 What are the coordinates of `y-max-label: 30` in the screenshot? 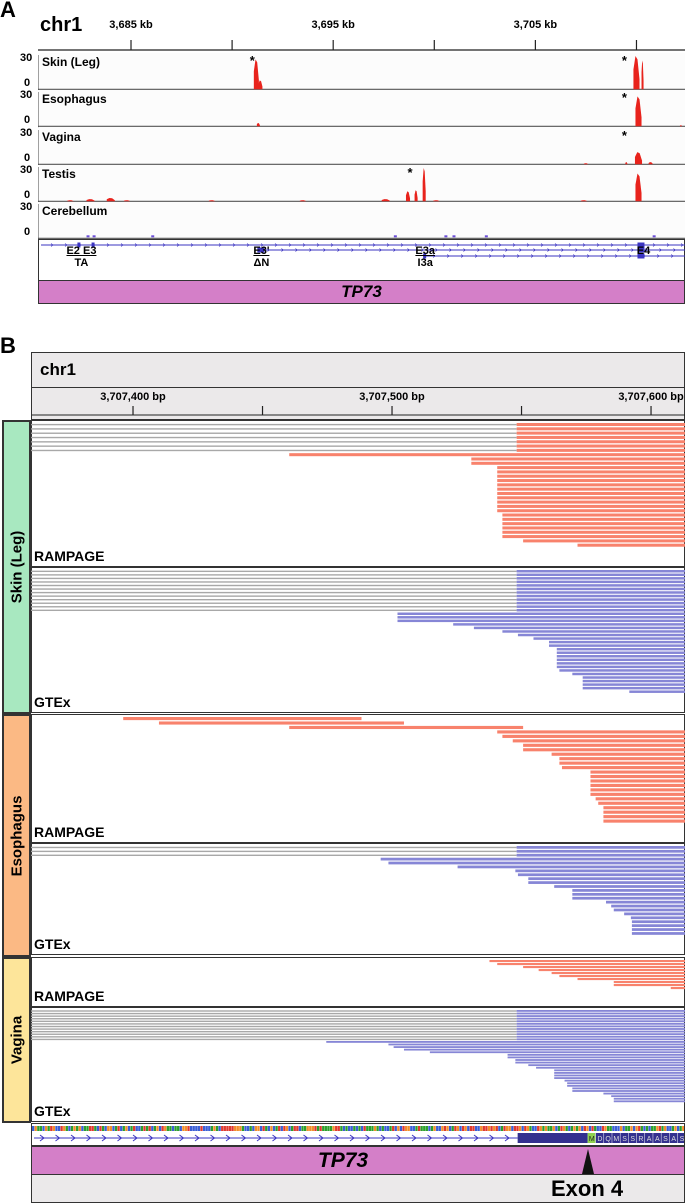 It's located at (26, 132).